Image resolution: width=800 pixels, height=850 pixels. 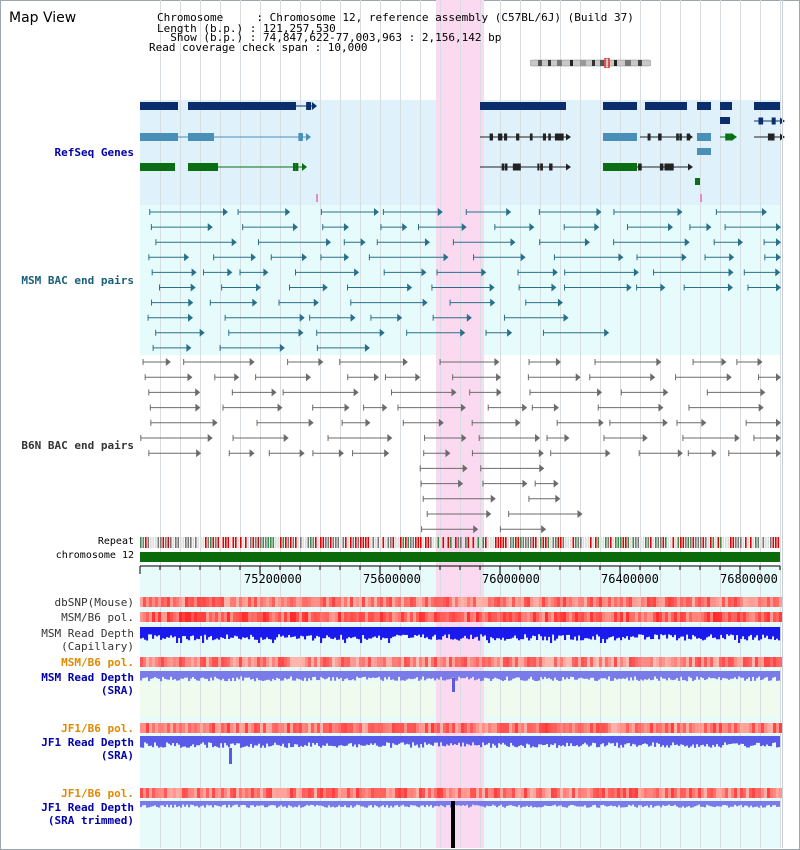 I want to click on depth-spike, so click(x=453, y=685).